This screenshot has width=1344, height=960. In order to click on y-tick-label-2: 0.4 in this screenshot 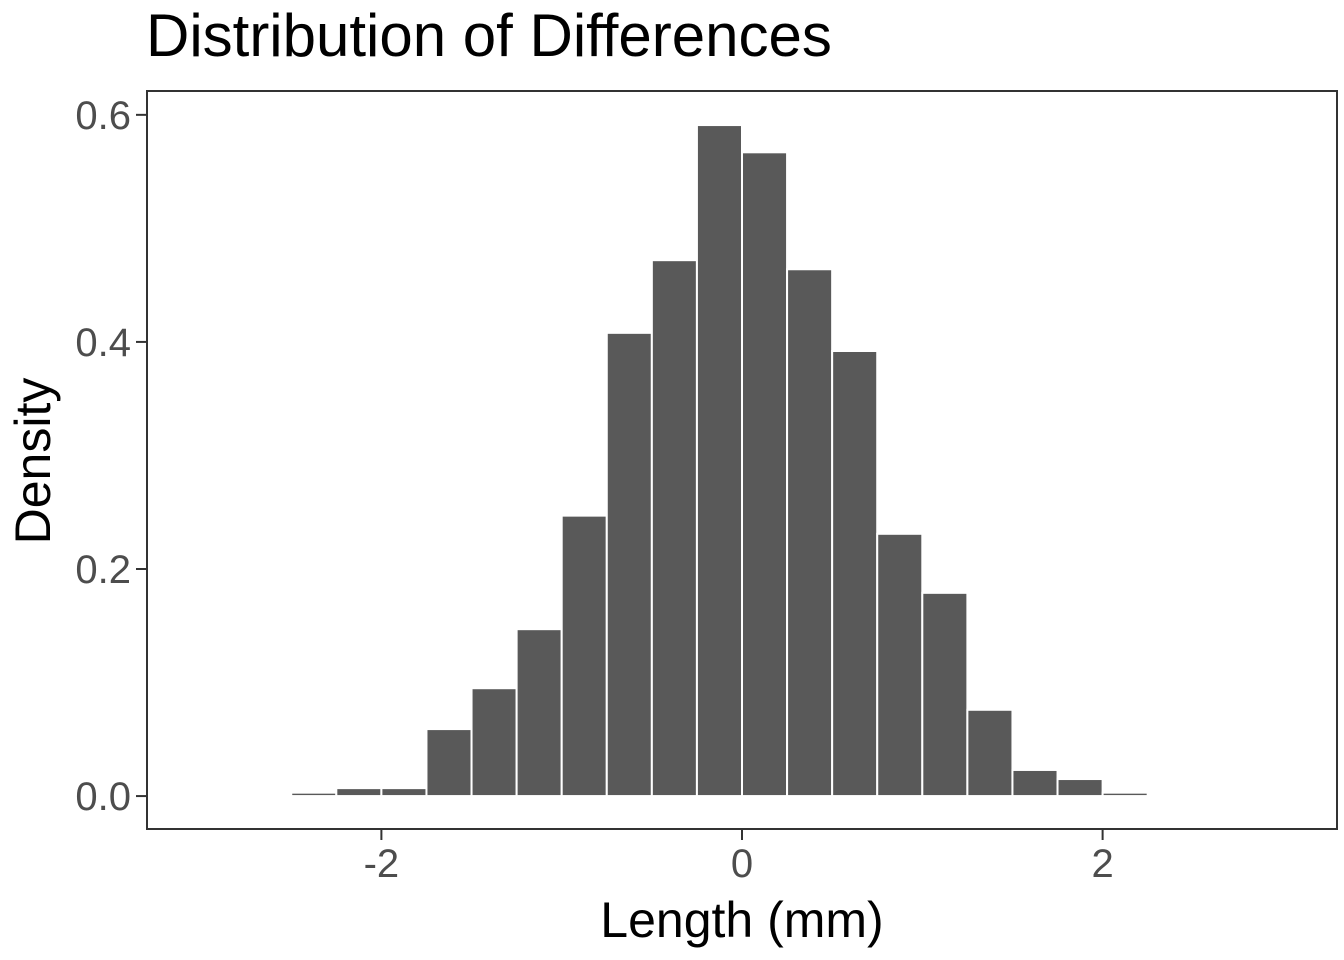, I will do `click(103, 343)`.